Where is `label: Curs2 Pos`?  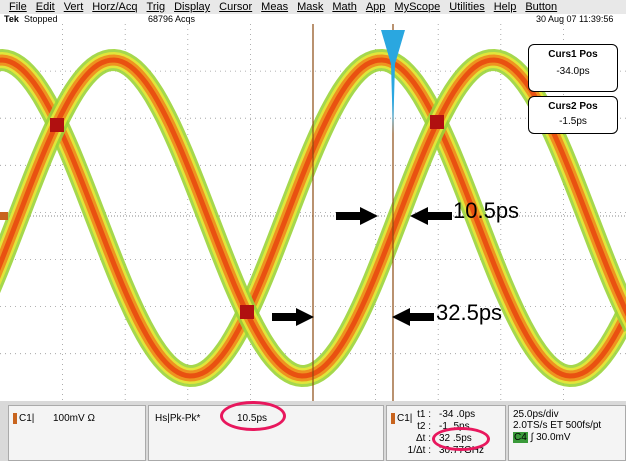 label: Curs2 Pos is located at coordinates (573, 106).